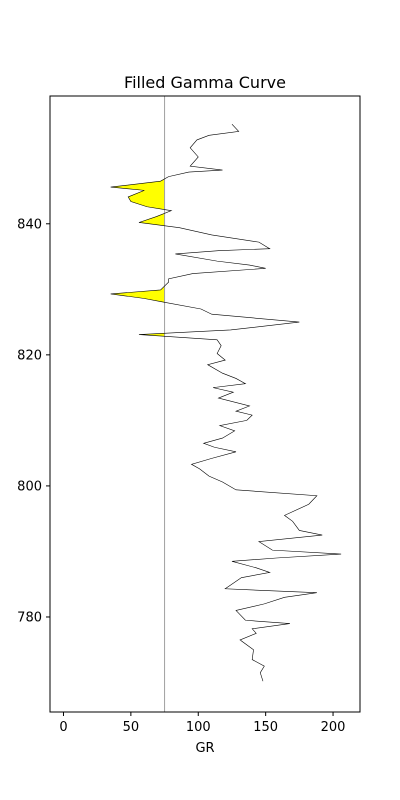 Image resolution: width=400 pixels, height=800 pixels. I want to click on x-axis-label: GR, so click(204, 748).